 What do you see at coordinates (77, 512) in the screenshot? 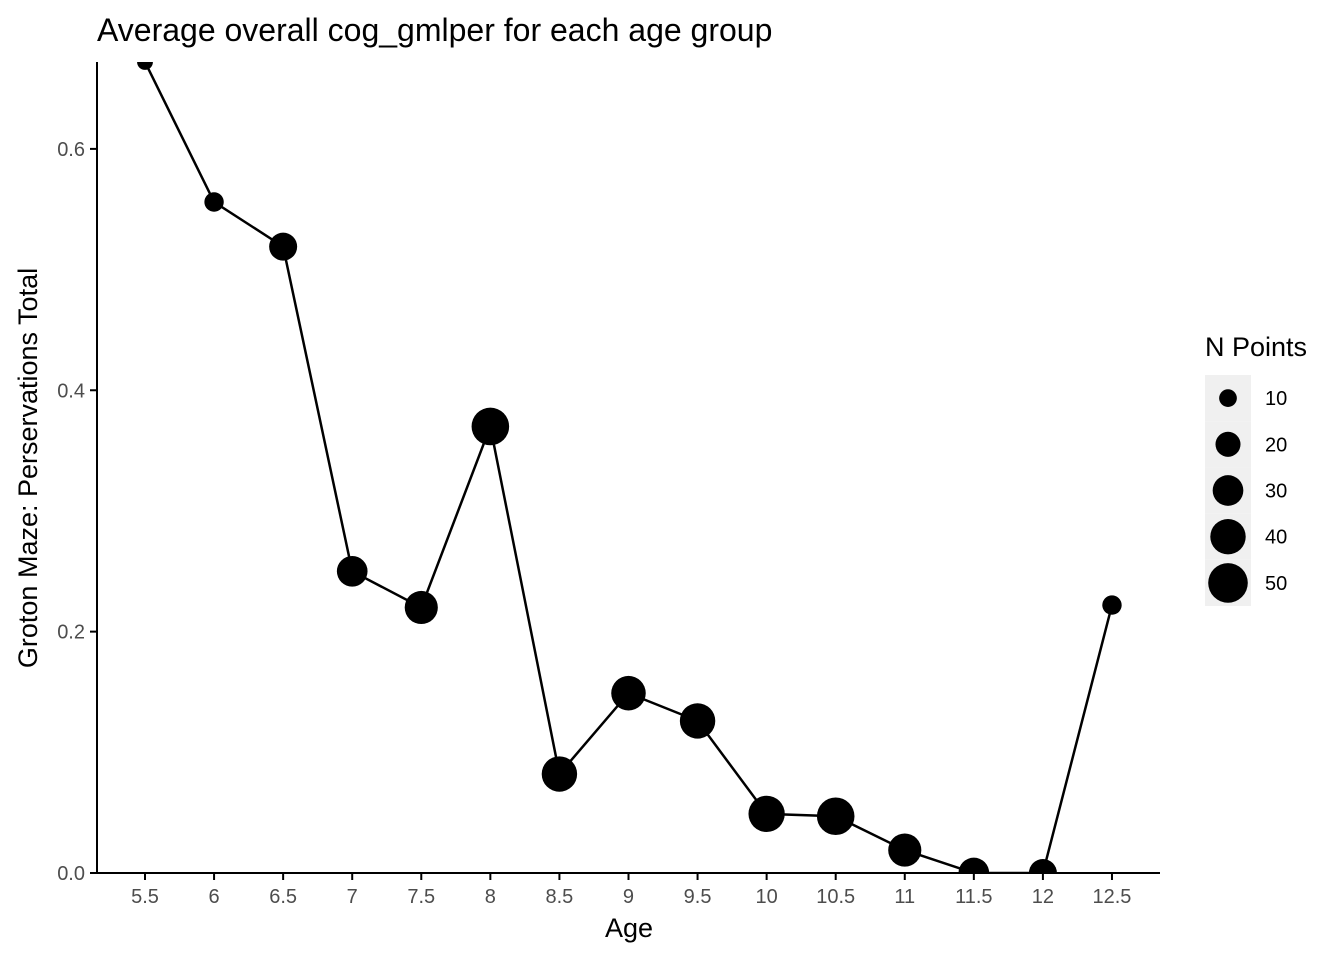
I see `y-axis-ticks: 0.0 0.2 0.4 0.6` at bounding box center [77, 512].